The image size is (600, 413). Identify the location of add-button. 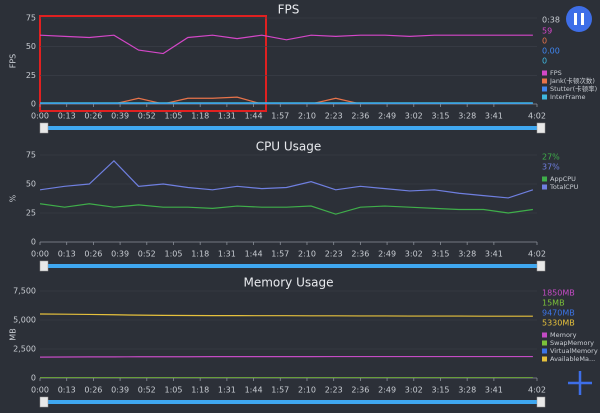
(580, 383).